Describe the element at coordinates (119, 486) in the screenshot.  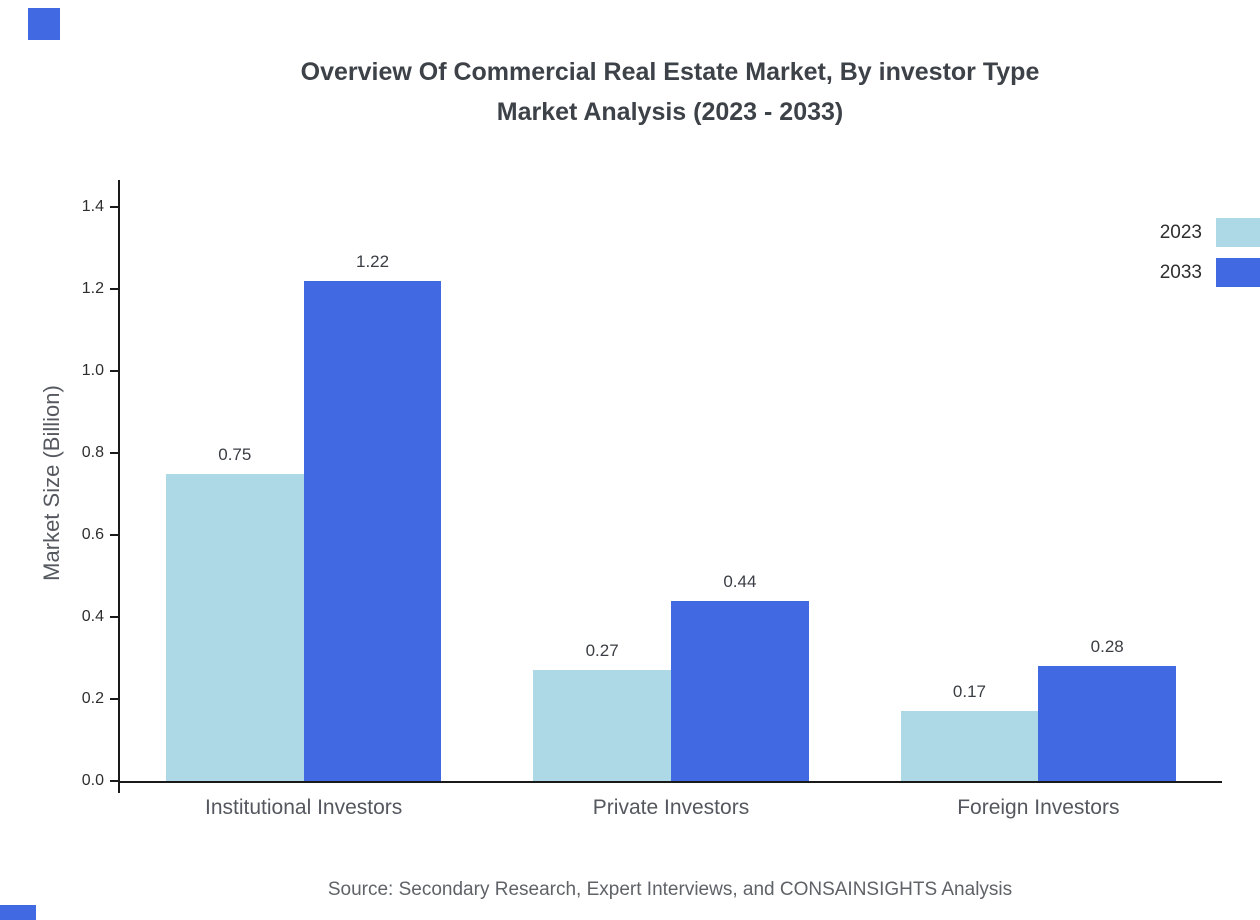
I see `y-axis-spine` at that location.